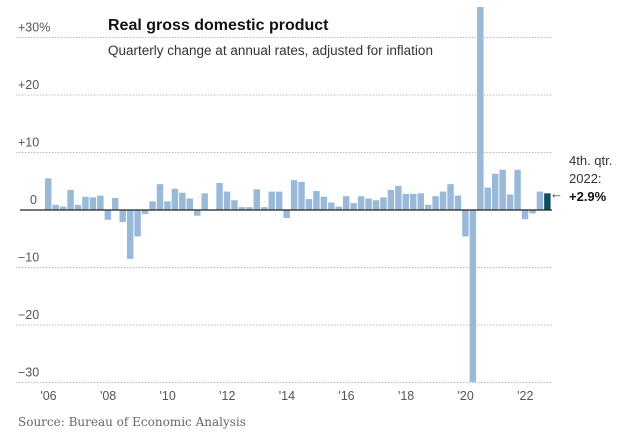  Describe the element at coordinates (465, 223) in the screenshot. I see `bar-2020-q1` at that location.